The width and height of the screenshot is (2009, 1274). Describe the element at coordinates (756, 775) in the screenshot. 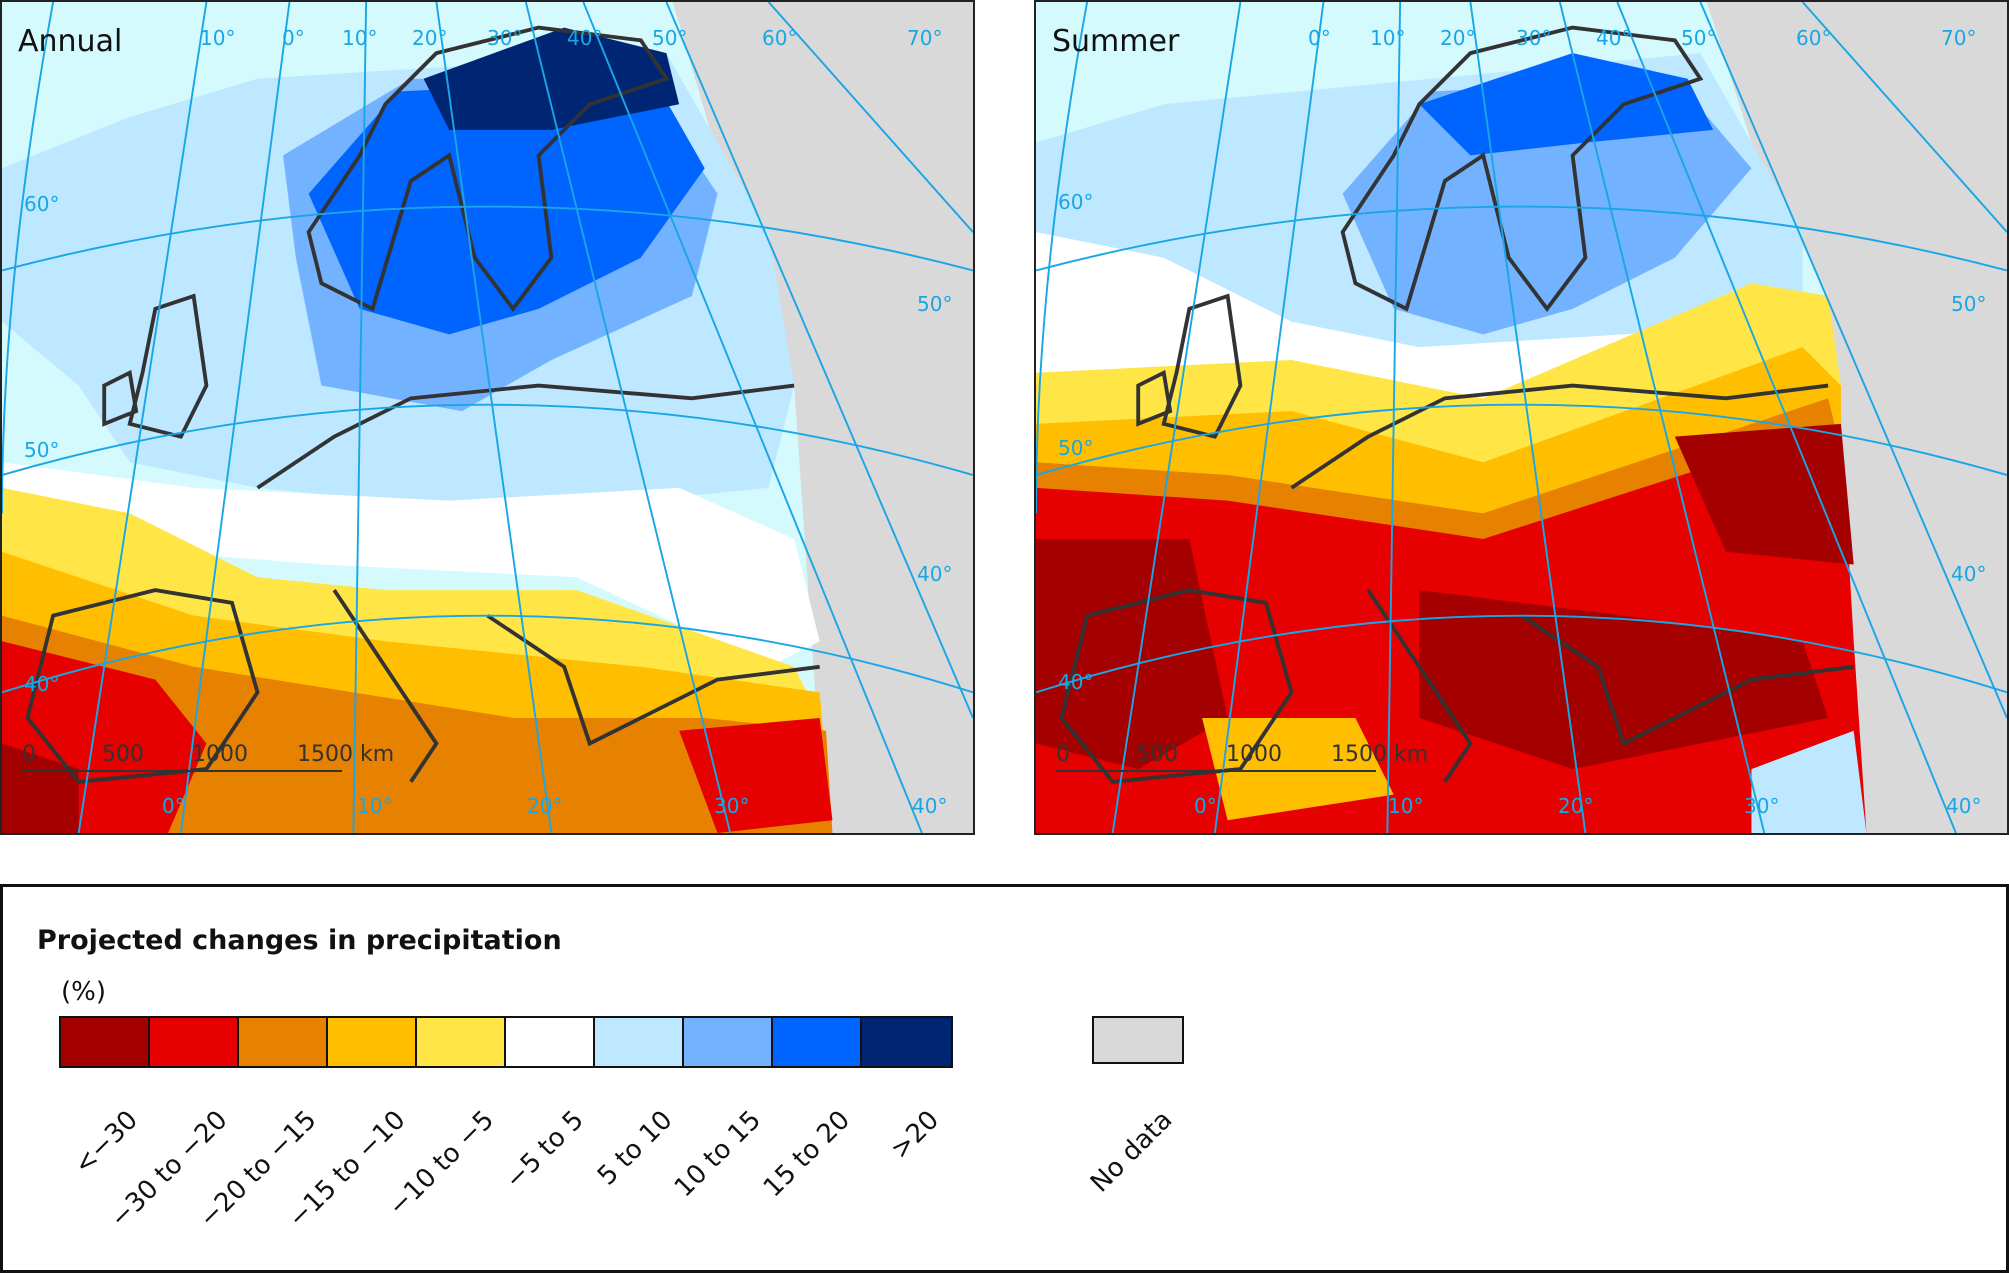

I see `region-minus-20-30-east` at that location.